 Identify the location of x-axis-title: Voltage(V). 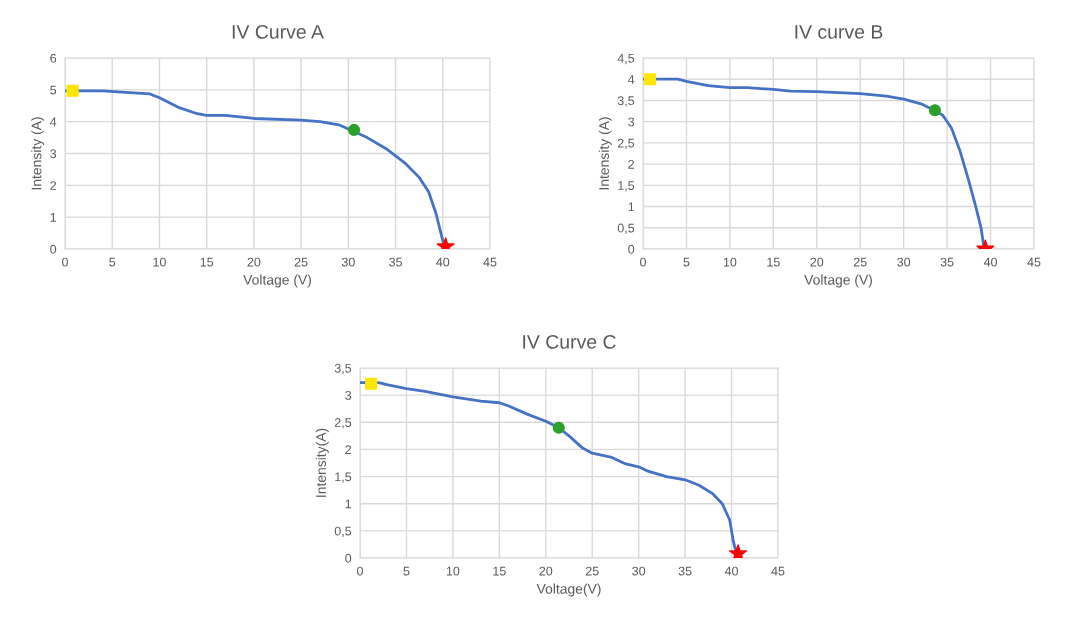
(568, 590).